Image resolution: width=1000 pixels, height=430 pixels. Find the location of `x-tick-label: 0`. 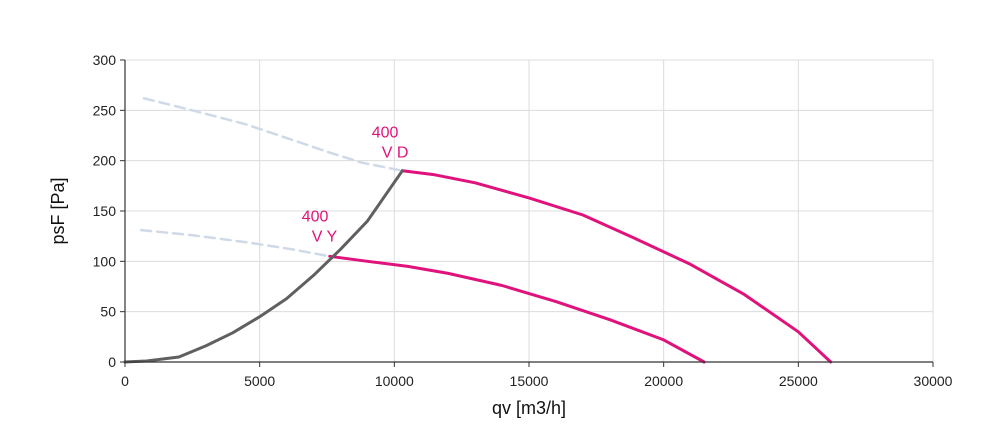

x-tick-label: 0 is located at coordinates (125, 381).